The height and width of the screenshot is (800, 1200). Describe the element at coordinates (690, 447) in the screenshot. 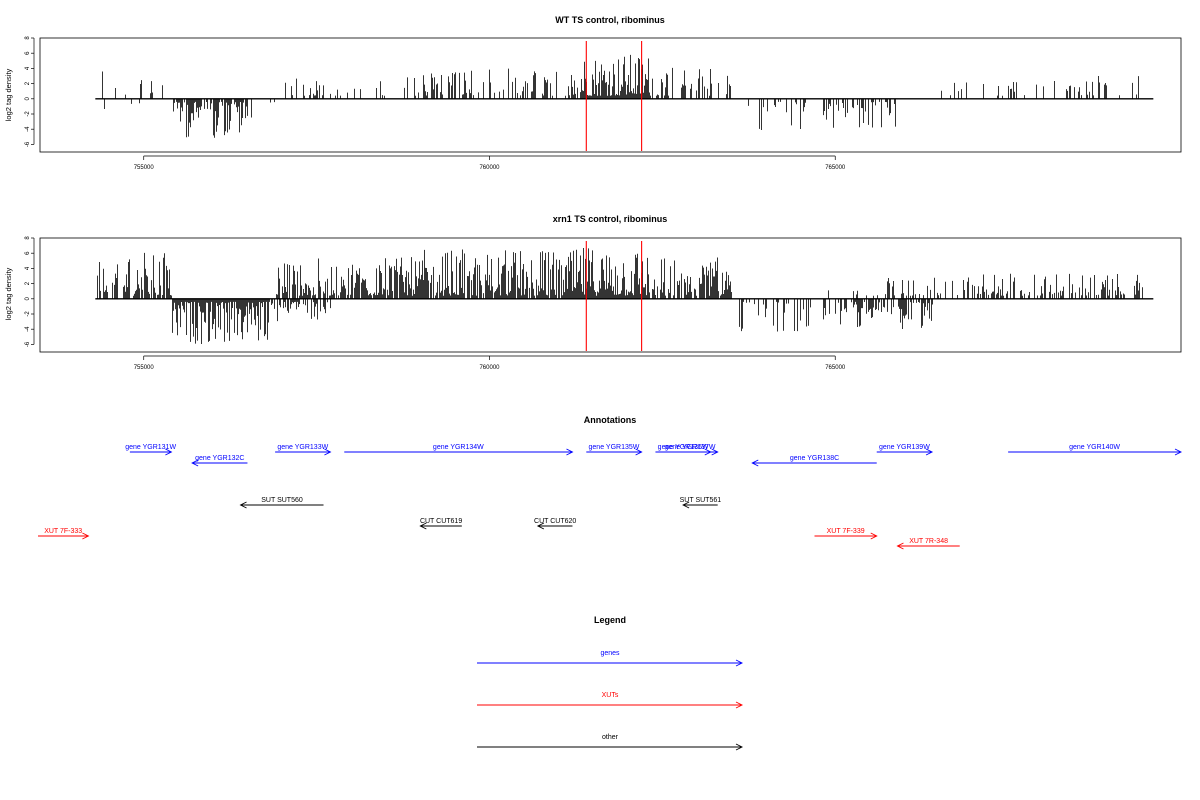

I see `annotation-label: gene YGR137W` at that location.